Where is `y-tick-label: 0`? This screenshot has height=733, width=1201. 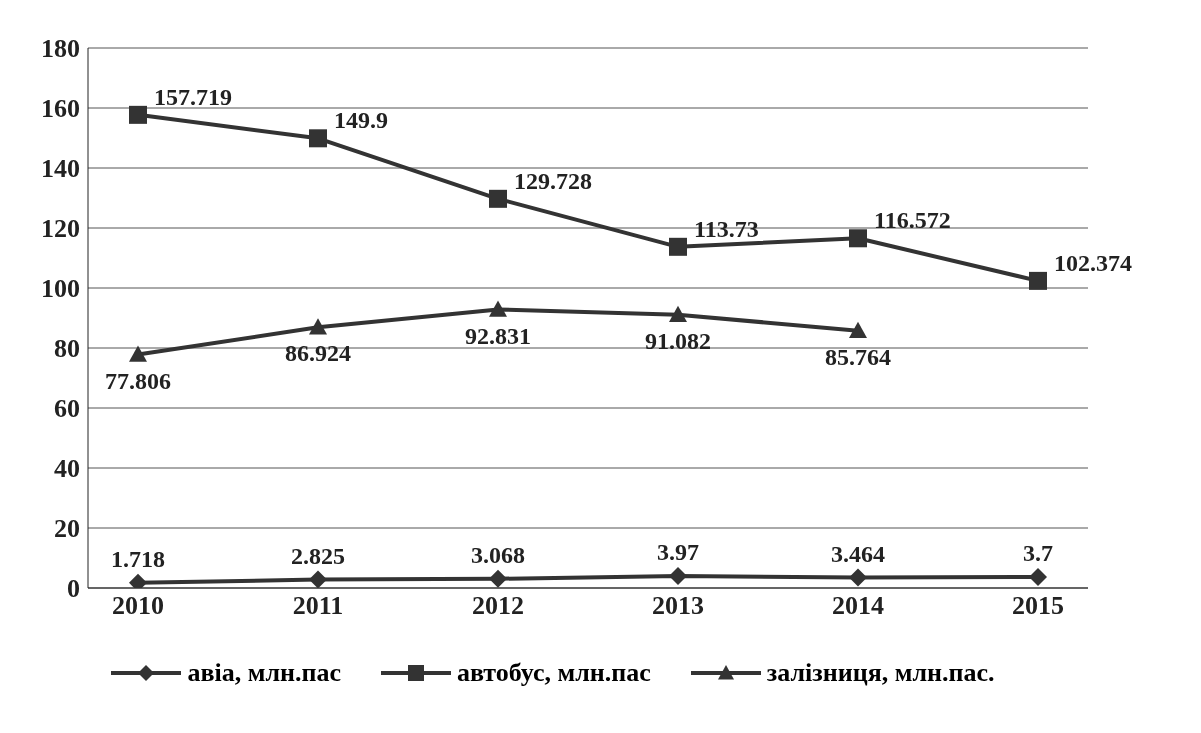
y-tick-label: 0 is located at coordinates (73, 589).